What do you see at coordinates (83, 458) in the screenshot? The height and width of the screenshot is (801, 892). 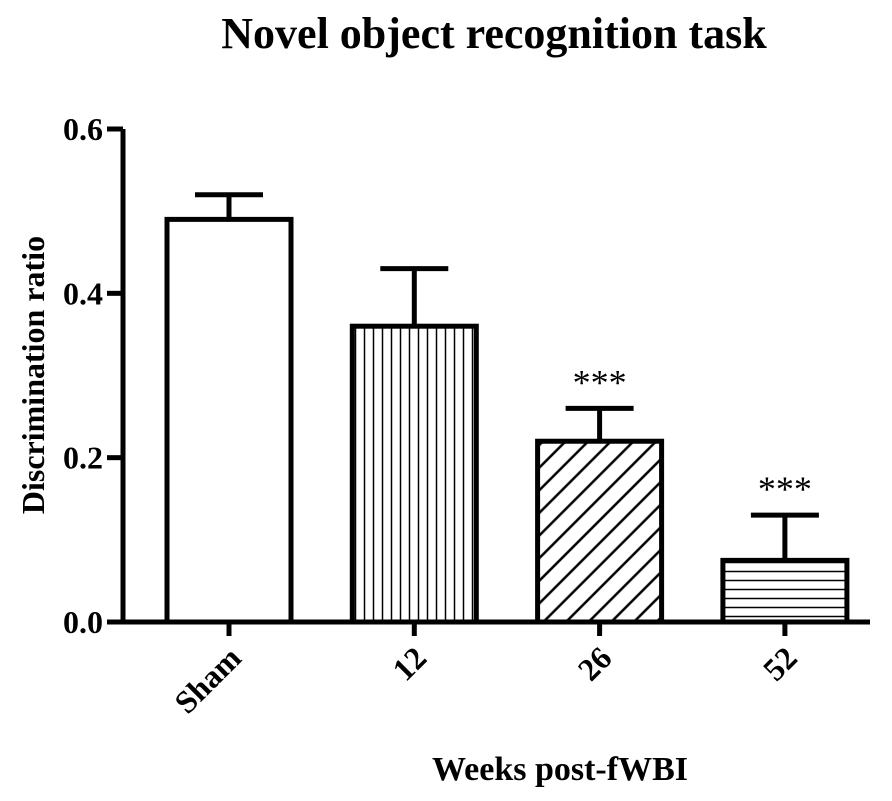 I see `y-tick-label: 0.2` at bounding box center [83, 458].